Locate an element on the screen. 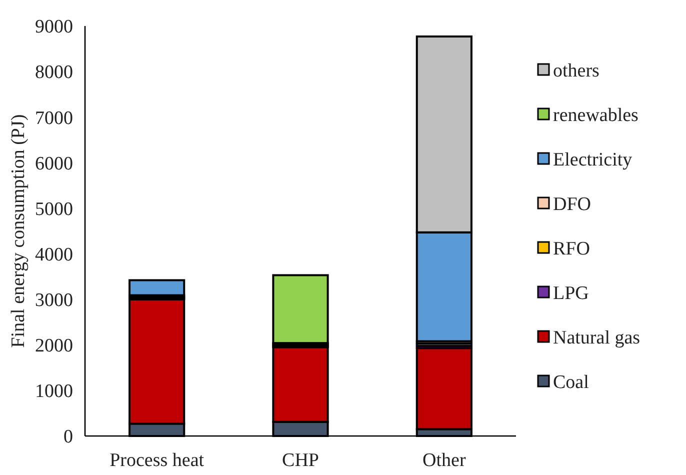 The height and width of the screenshot is (475, 686). legend-label: Electricity is located at coordinates (593, 160).